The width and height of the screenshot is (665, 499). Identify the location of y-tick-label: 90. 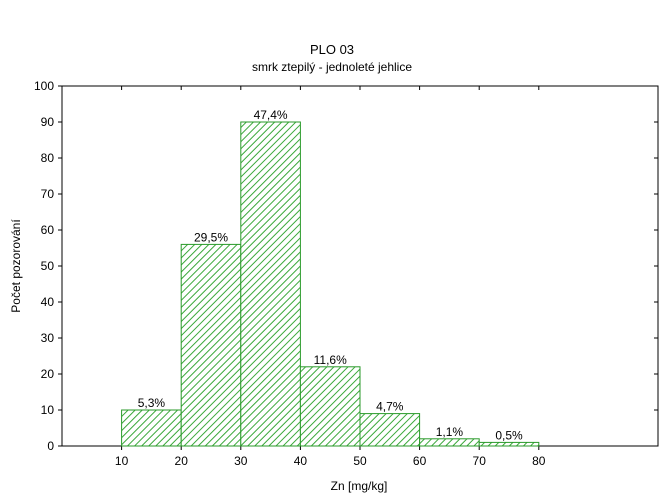
(48, 122).